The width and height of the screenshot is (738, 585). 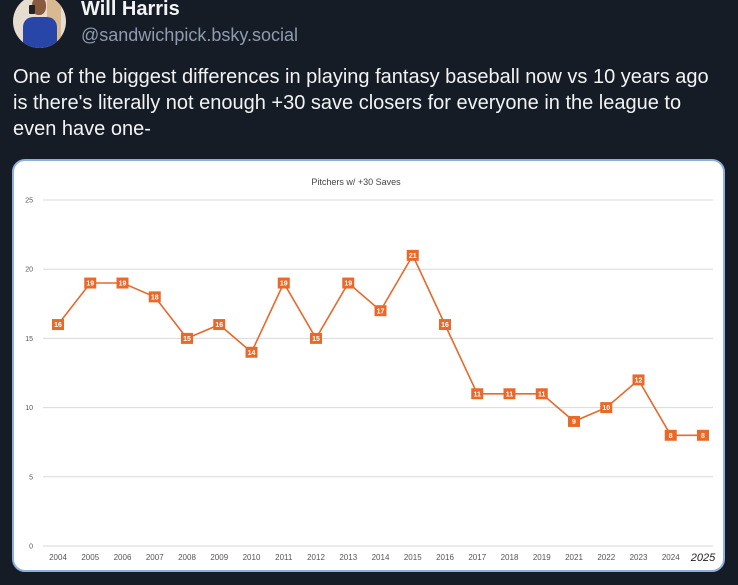 What do you see at coordinates (381, 557) in the screenshot?
I see `x-tick-label: 2014` at bounding box center [381, 557].